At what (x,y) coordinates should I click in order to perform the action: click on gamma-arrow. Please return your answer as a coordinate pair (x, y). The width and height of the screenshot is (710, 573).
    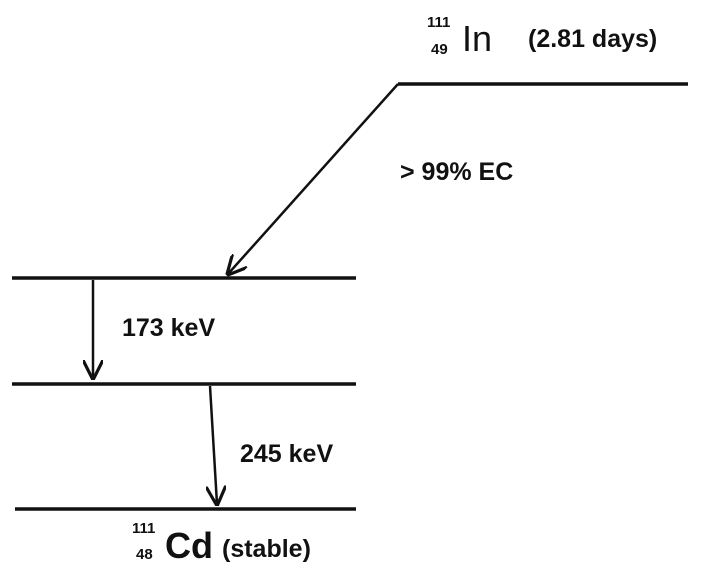
    Looking at the image, I should click on (213, 444).